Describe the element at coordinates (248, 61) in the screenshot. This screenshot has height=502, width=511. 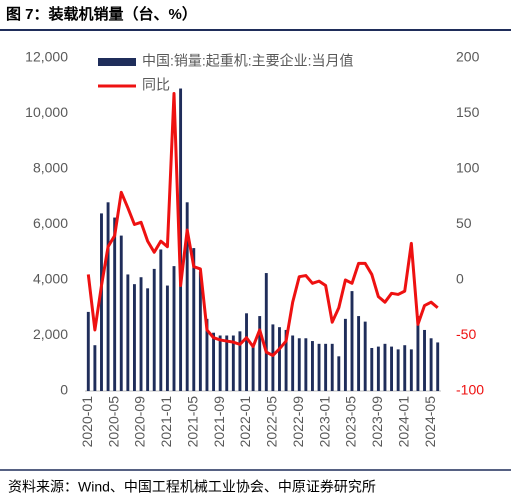
I see `legend-label: 中国:销量:起重机:主要企业:当月值` at that location.